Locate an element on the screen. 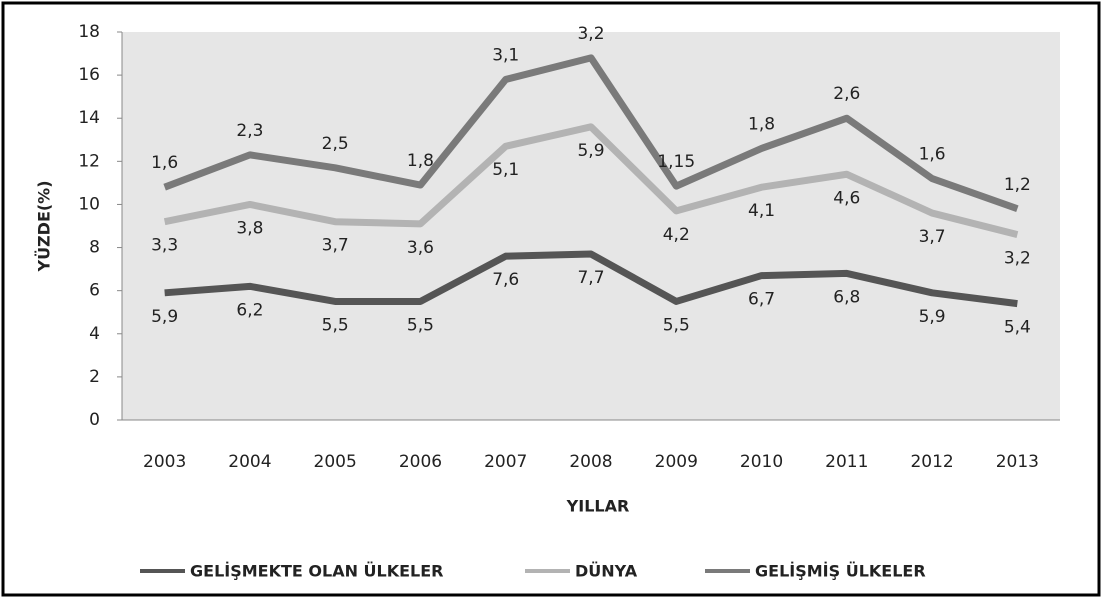 This screenshot has width=1102, height=598. legend-label: GELİŞMİŞ ÜLKELER is located at coordinates (840, 571).